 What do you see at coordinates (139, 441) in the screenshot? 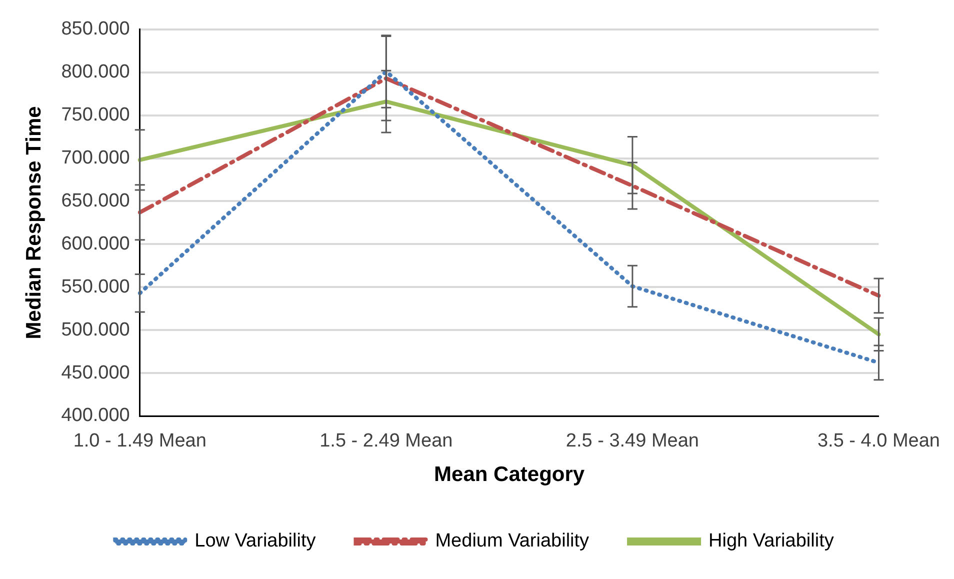
I see `x-tick-label: 1.0 - 1.49 Mean` at bounding box center [139, 441].